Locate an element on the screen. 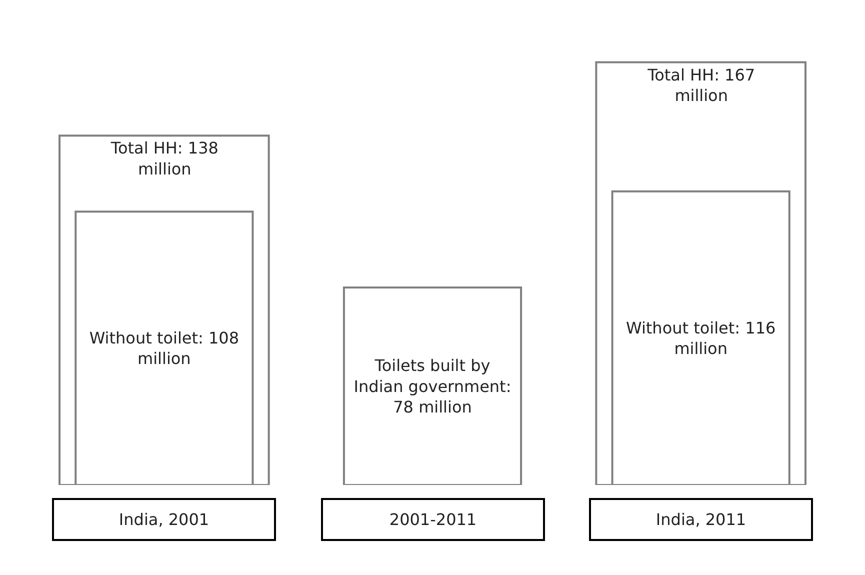 The image size is (865, 575). data-label: Total HH: 167 million is located at coordinates (701, 85).